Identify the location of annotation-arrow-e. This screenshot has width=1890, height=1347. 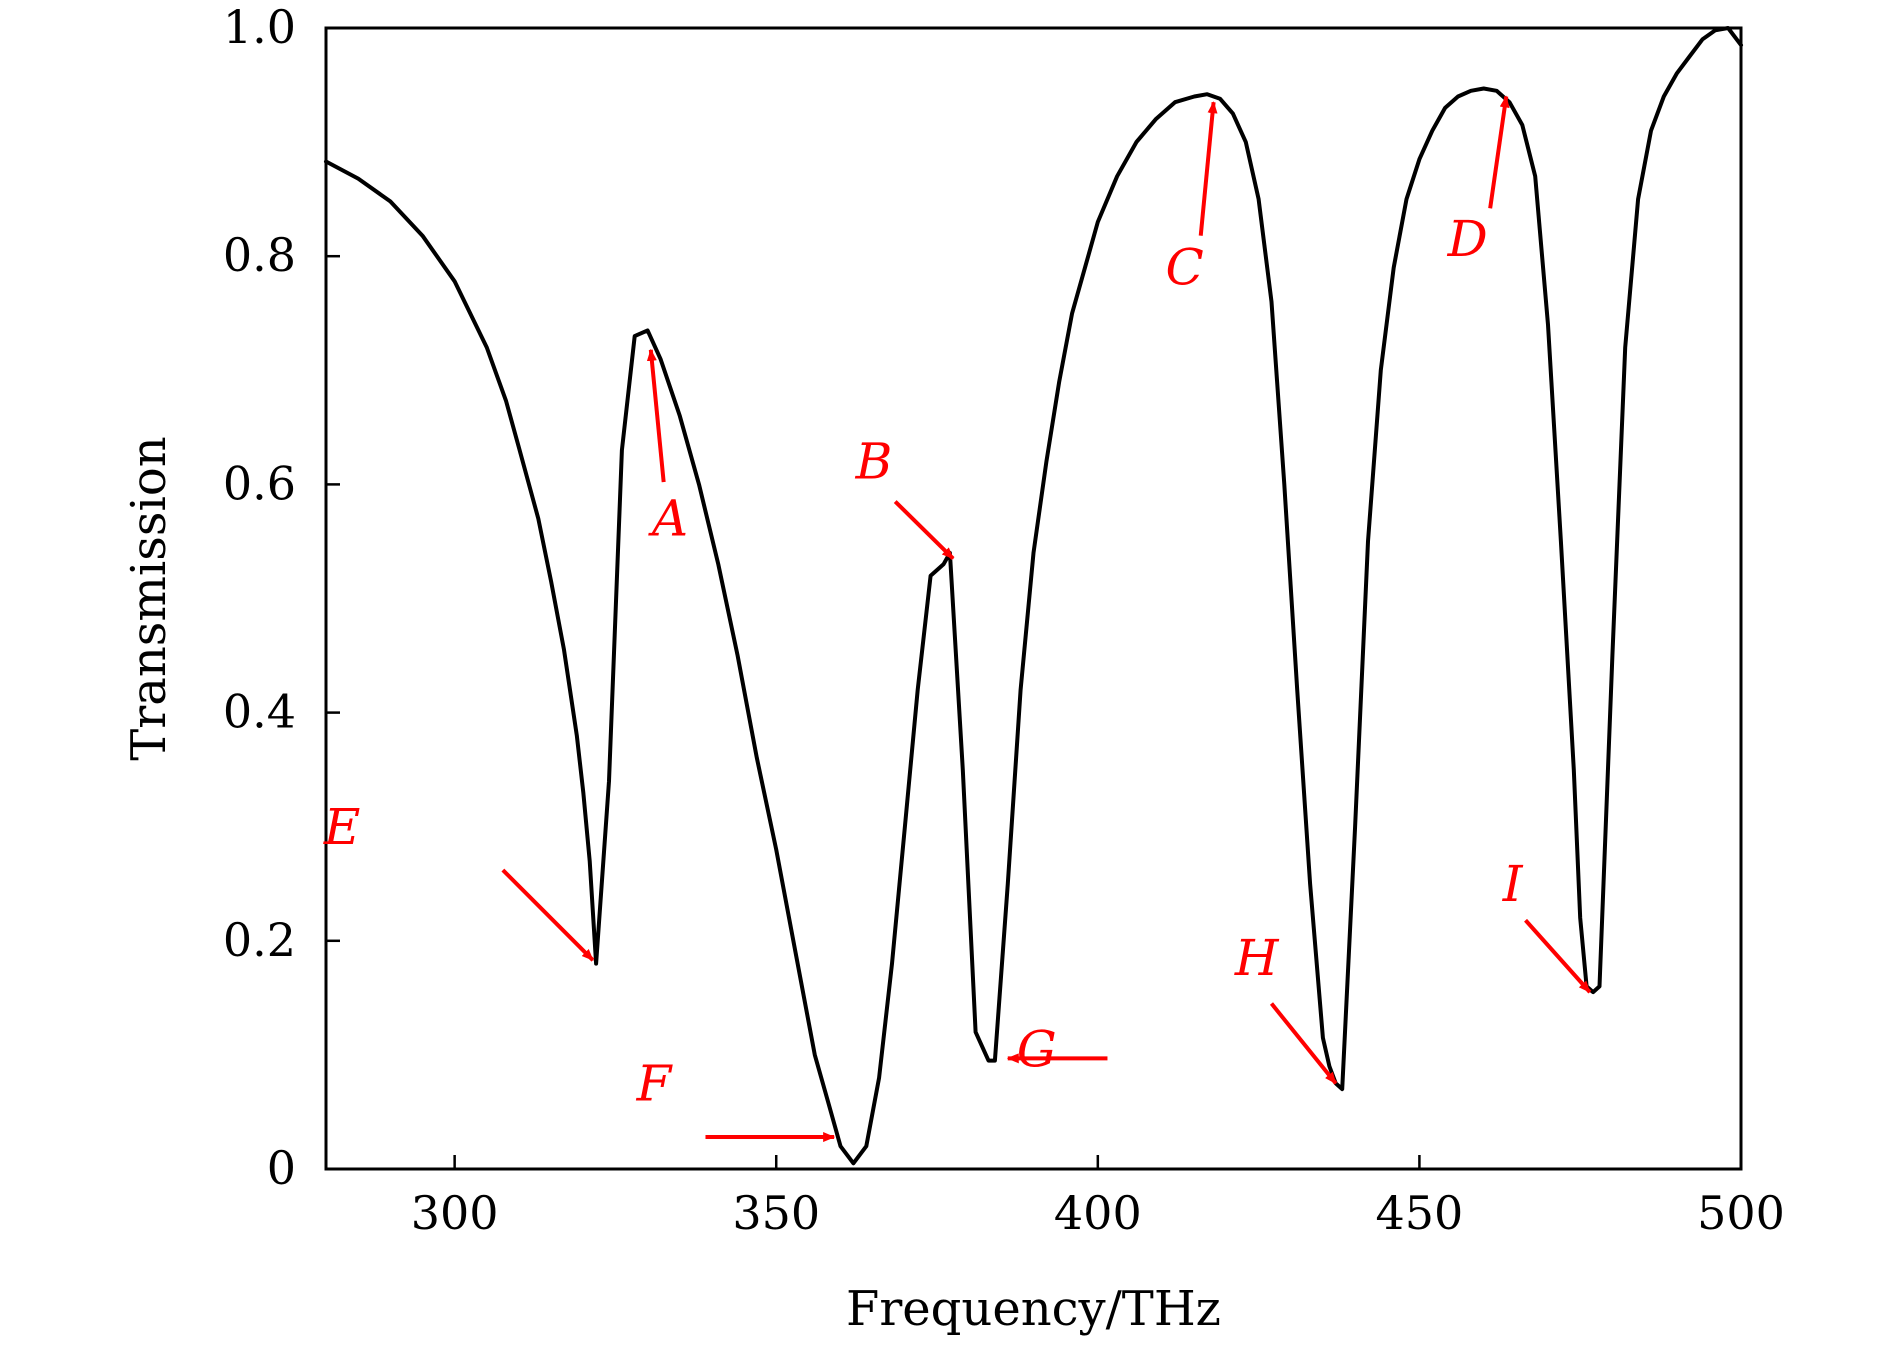
(548, 915).